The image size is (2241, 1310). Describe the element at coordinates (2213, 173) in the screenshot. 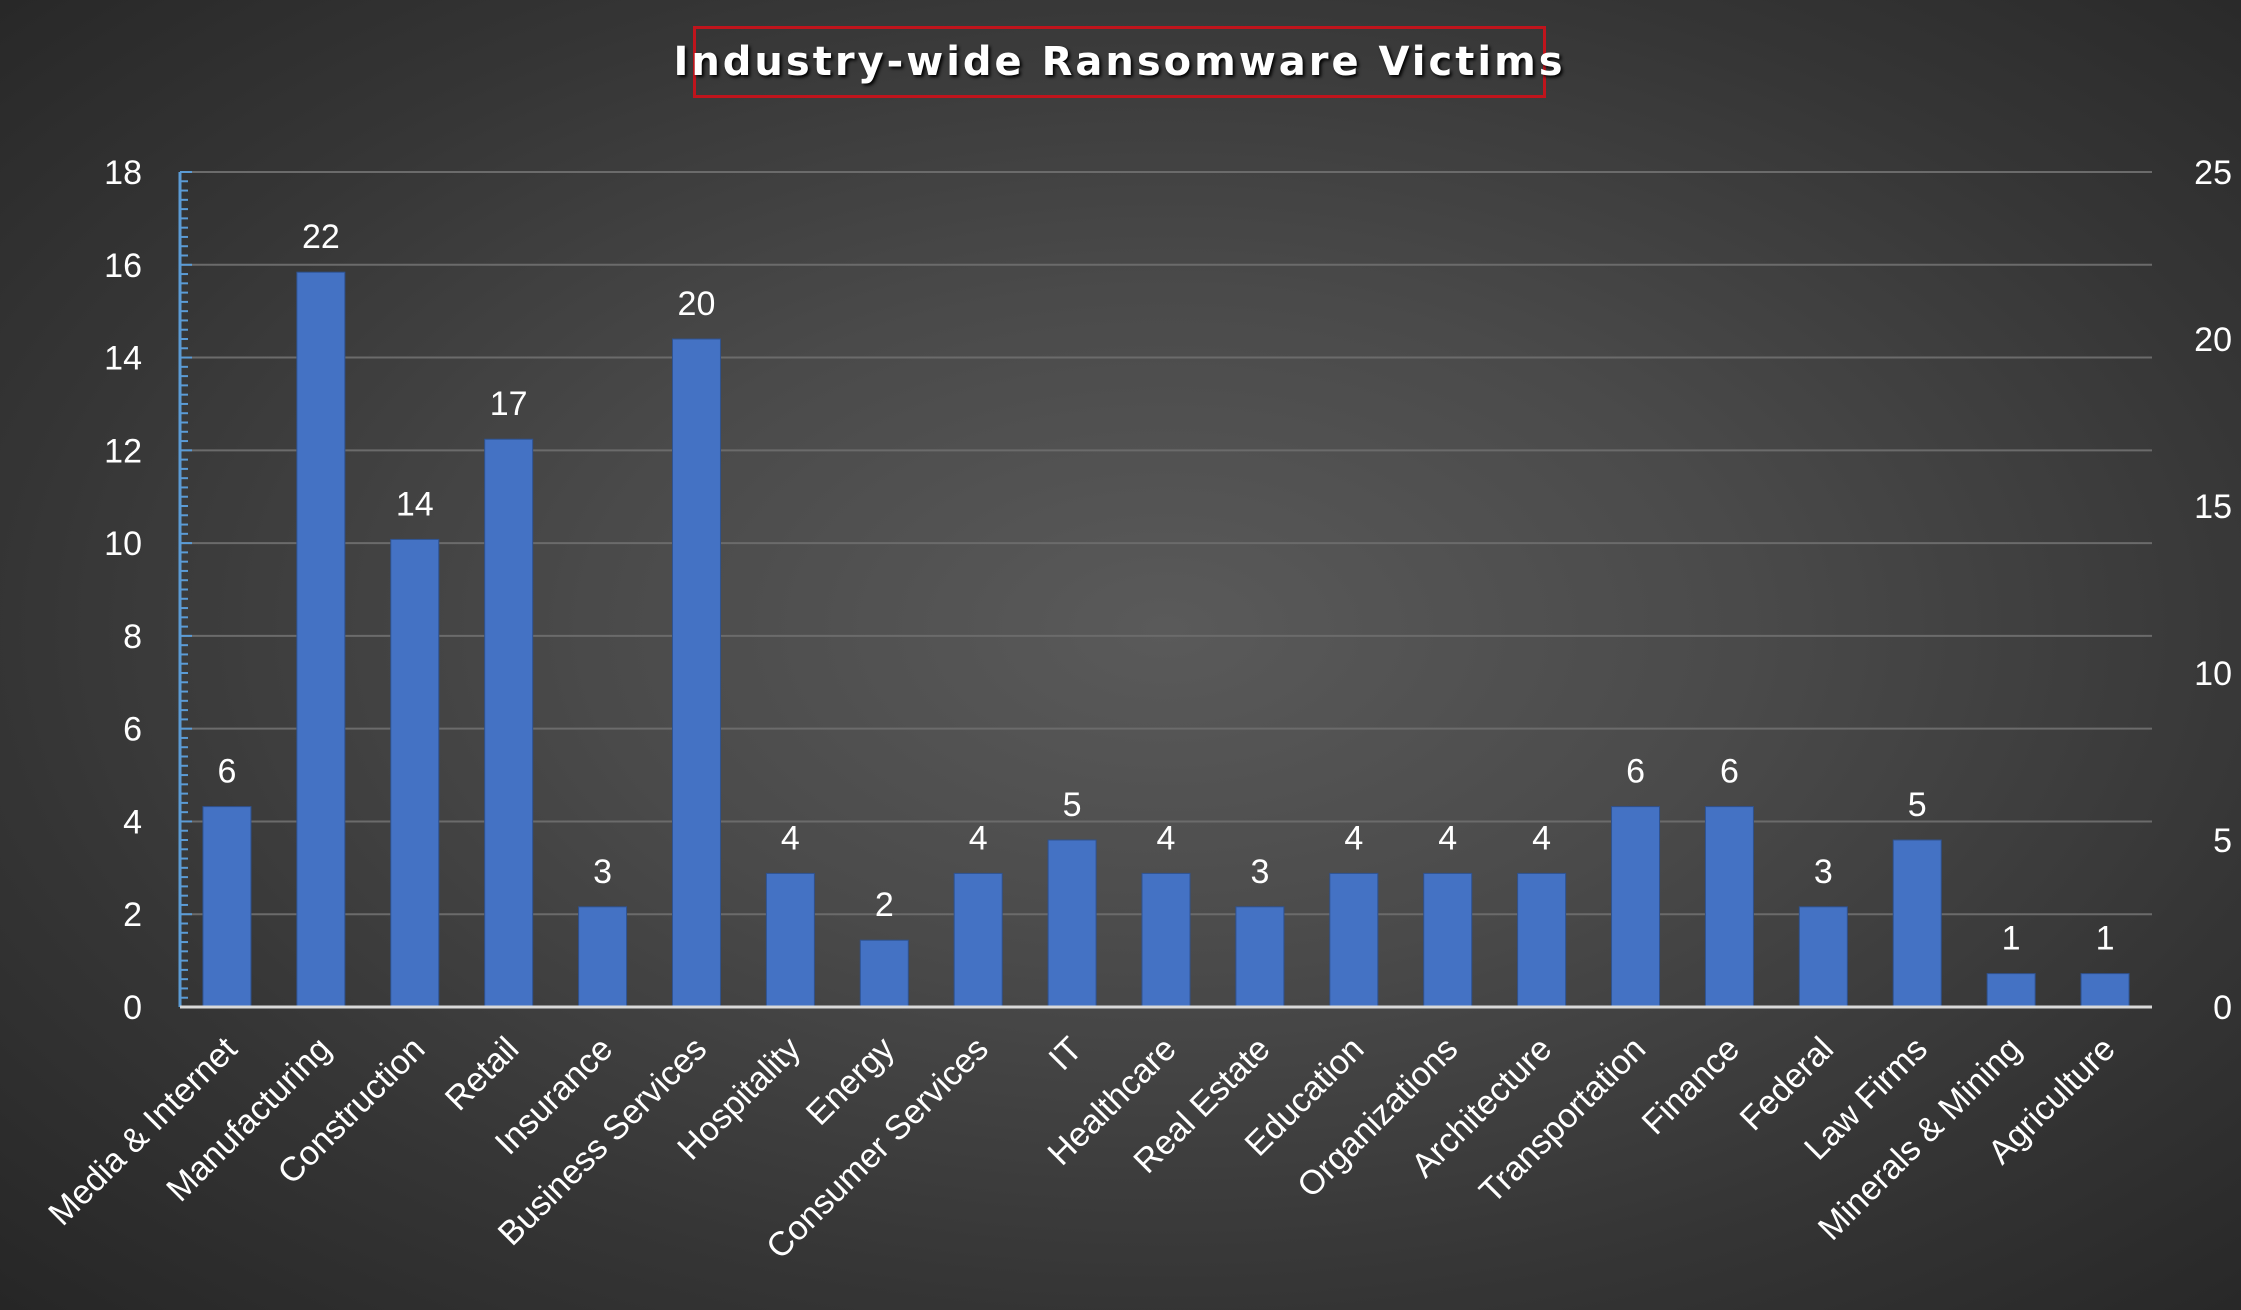

I see `right-axis-tick-label: 25` at that location.